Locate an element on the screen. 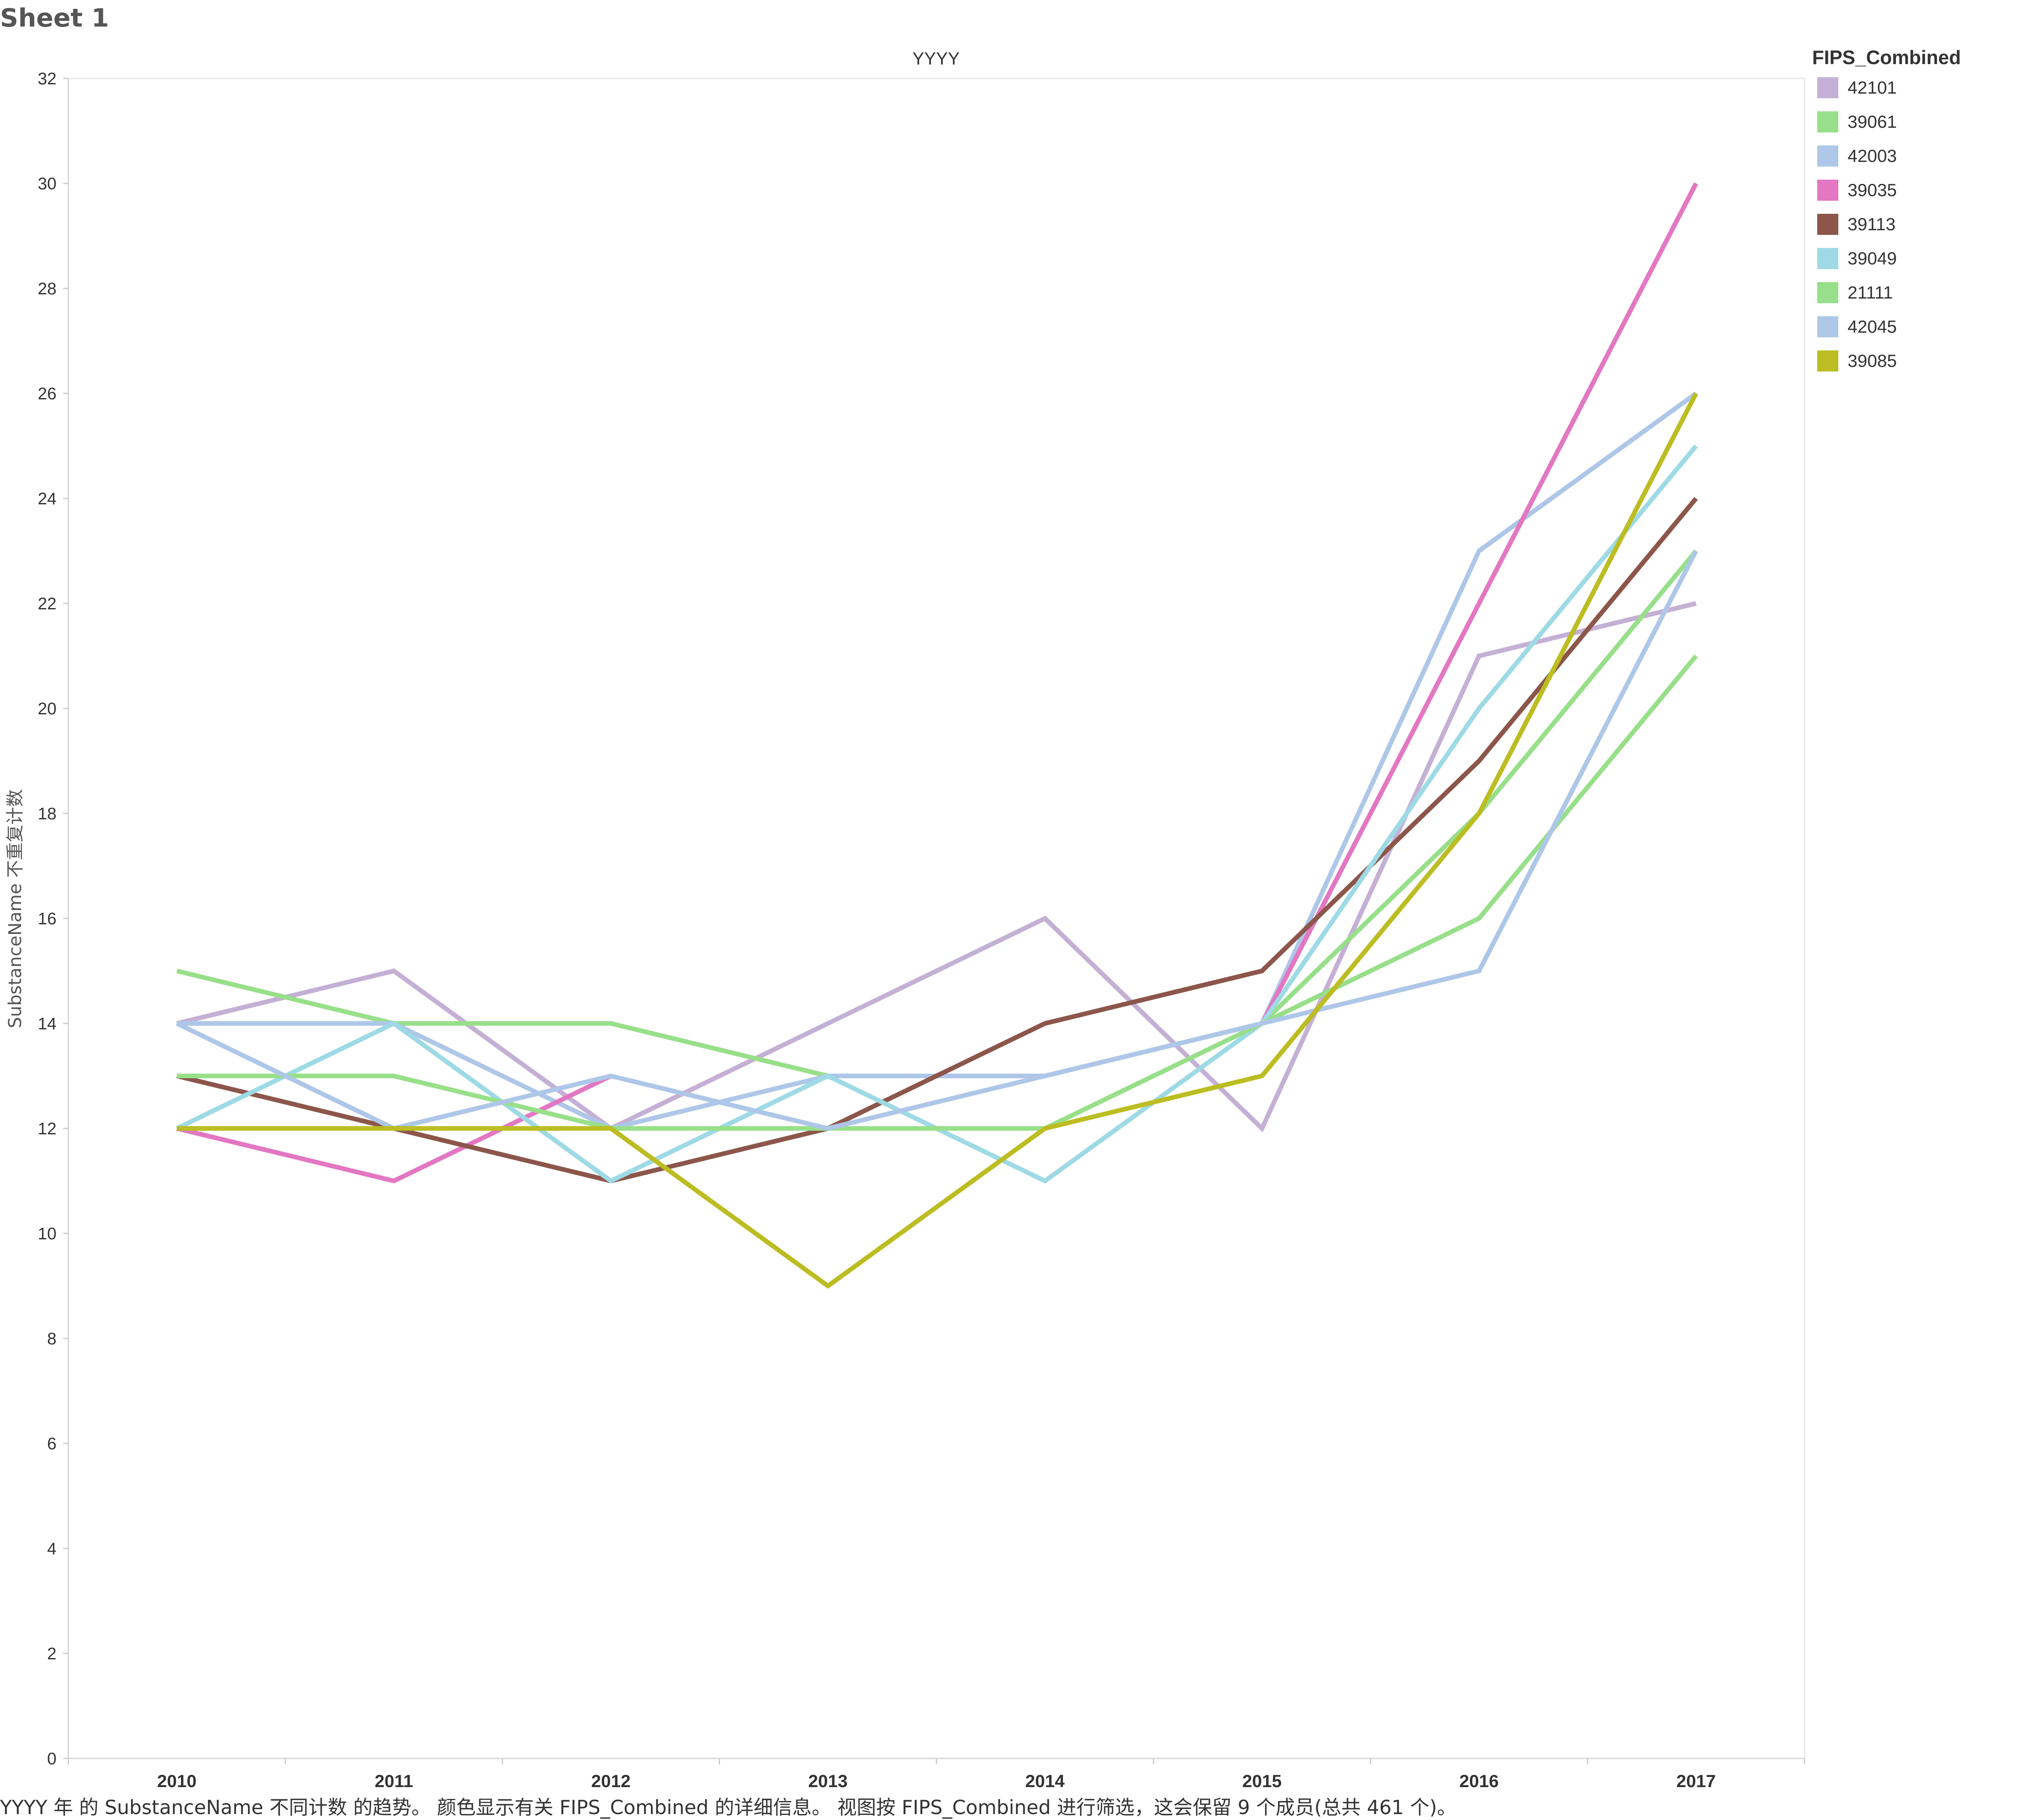 The height and width of the screenshot is (1820, 2039). x-tick-label: 2011 is located at coordinates (394, 1781).